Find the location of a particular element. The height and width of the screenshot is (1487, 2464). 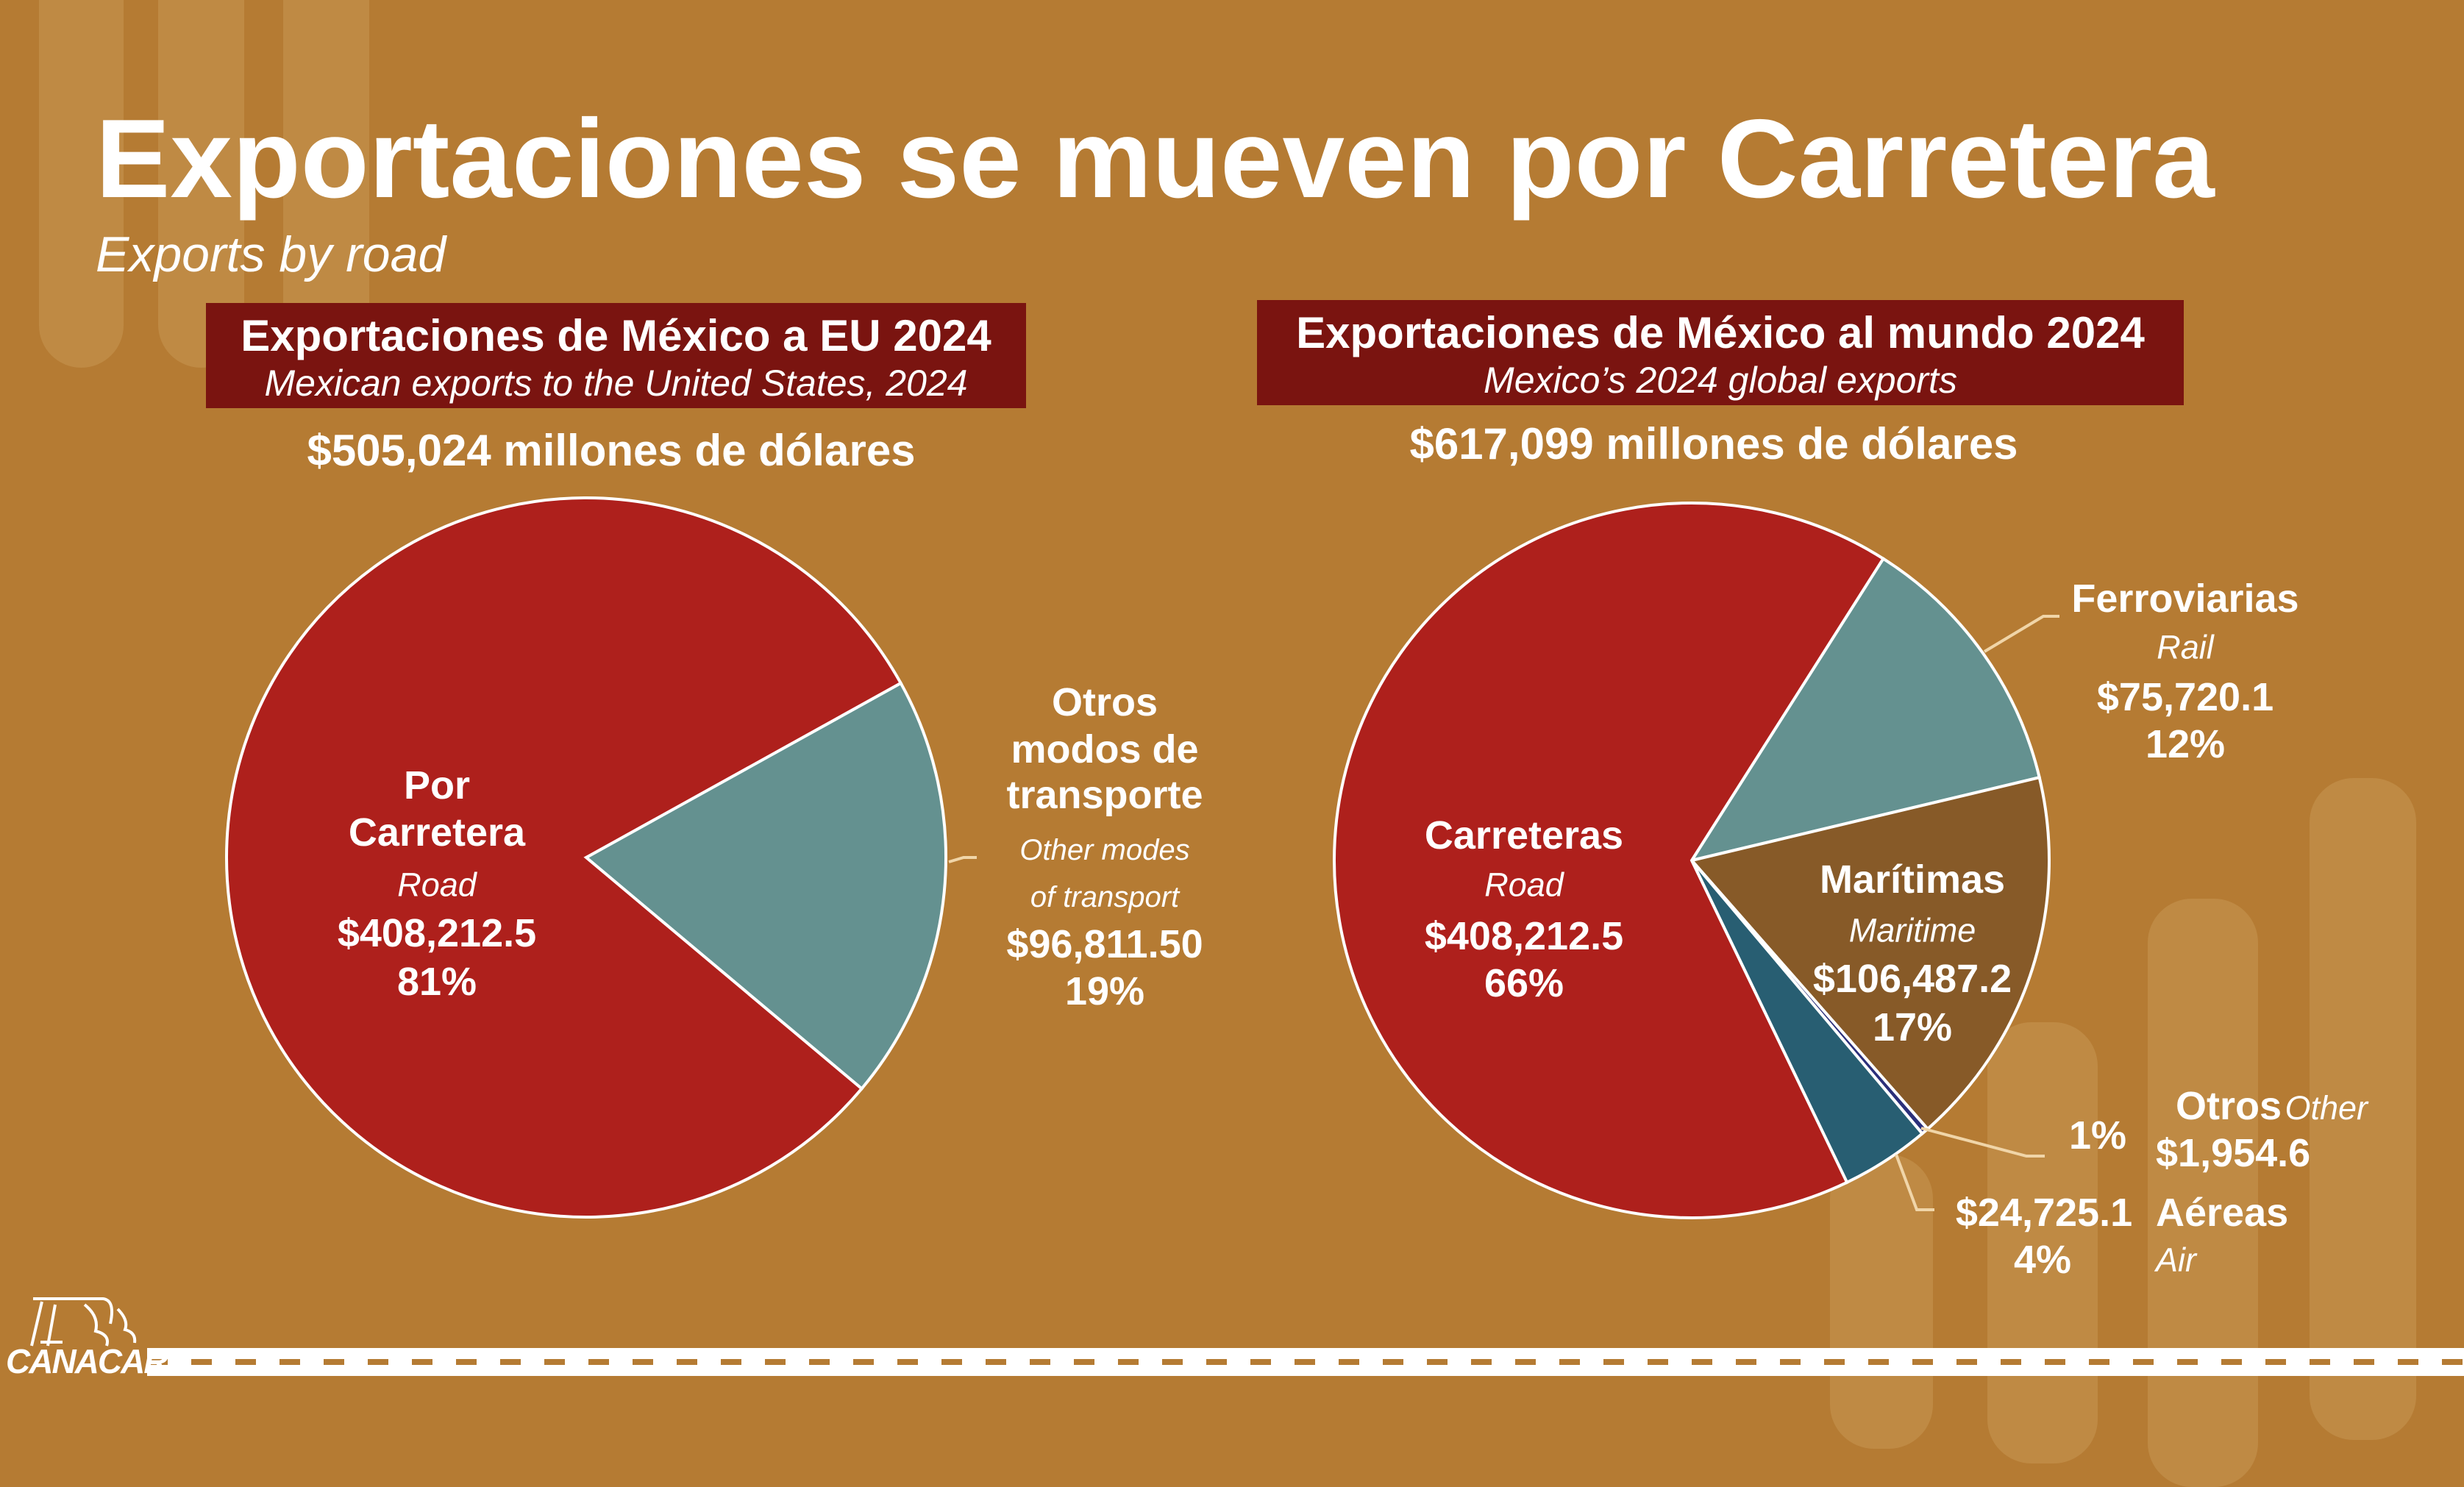

label-road-percent: 66% is located at coordinates (1524, 983).